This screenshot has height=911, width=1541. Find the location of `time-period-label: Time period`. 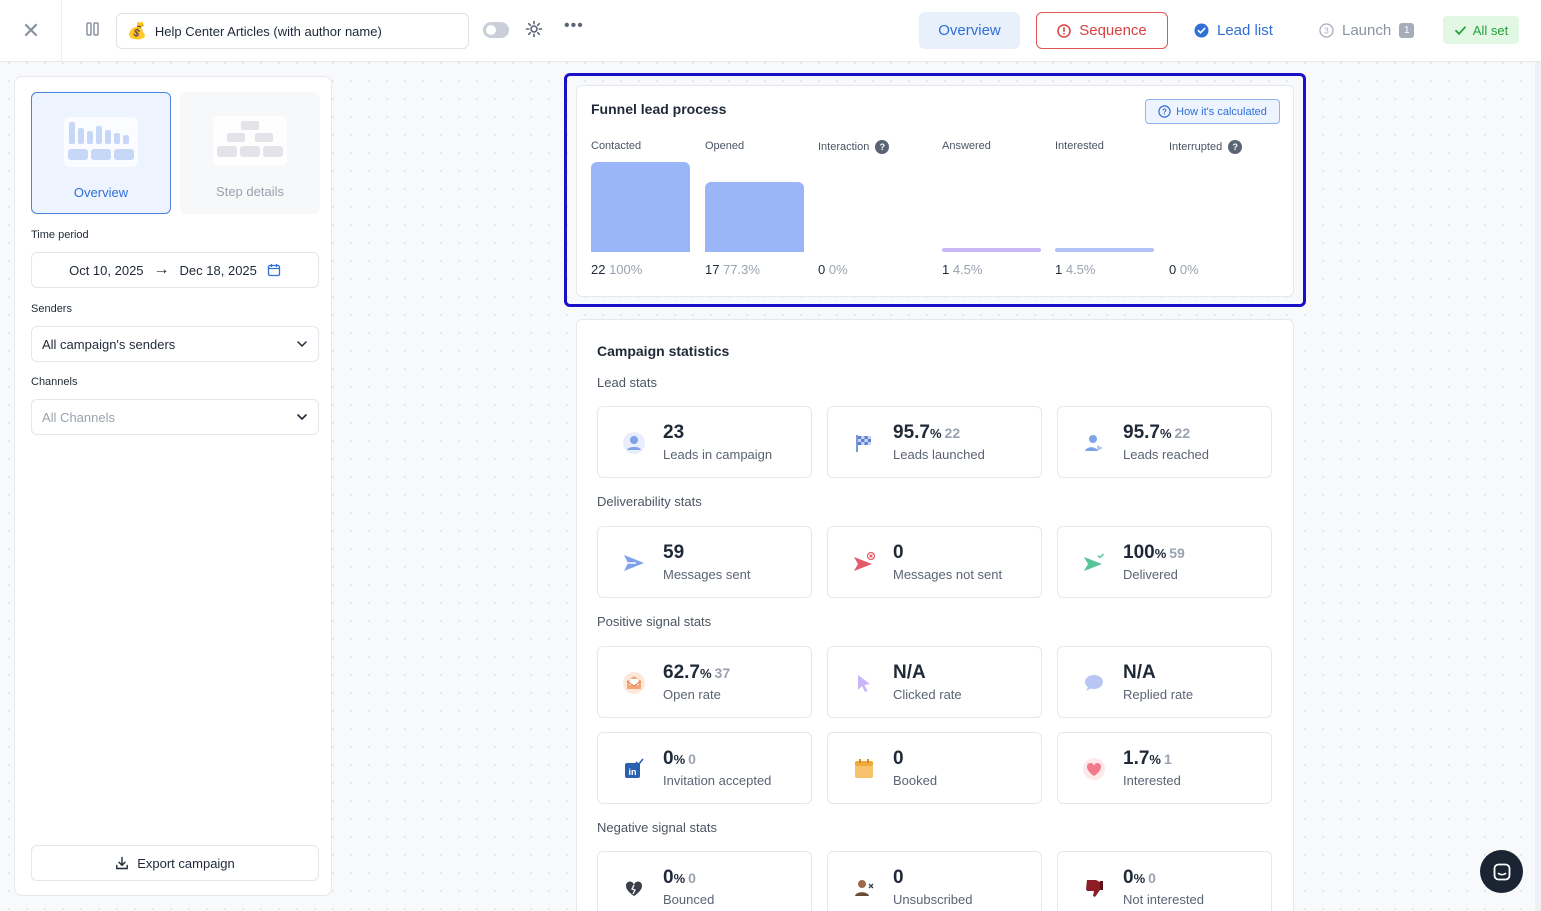

time-period-label: Time period is located at coordinates (60, 235).